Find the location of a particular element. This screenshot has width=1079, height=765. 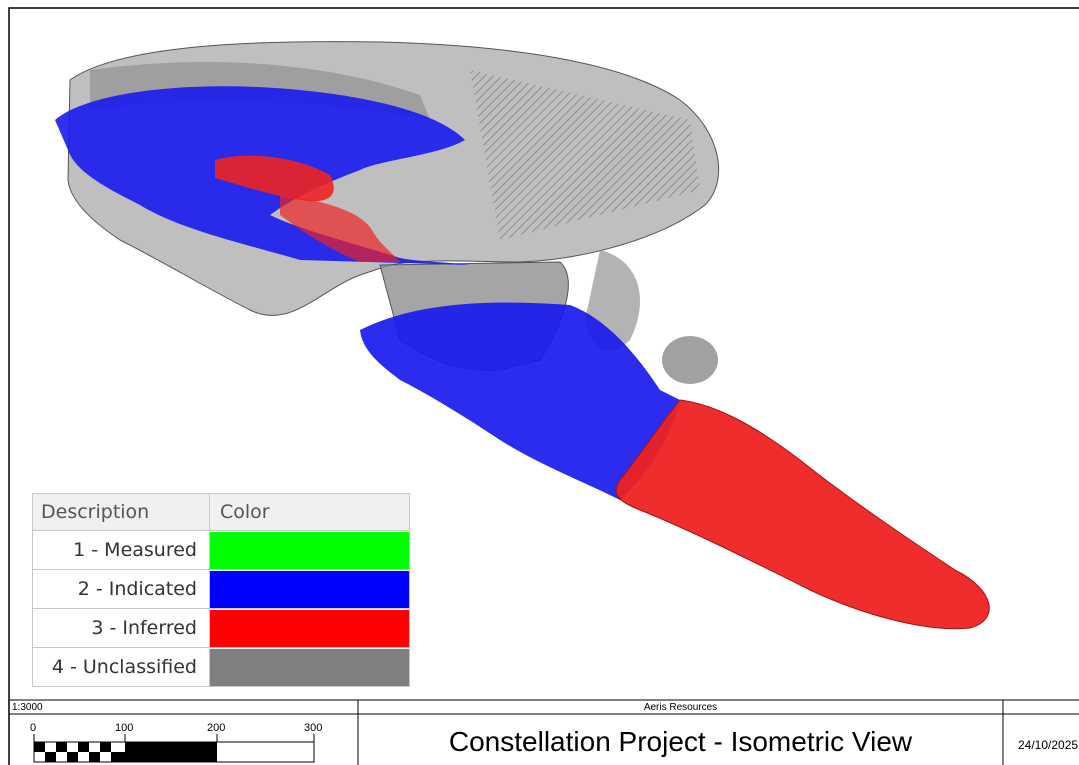

drawing-title: Constellation Project - Isometric View is located at coordinates (680, 741).